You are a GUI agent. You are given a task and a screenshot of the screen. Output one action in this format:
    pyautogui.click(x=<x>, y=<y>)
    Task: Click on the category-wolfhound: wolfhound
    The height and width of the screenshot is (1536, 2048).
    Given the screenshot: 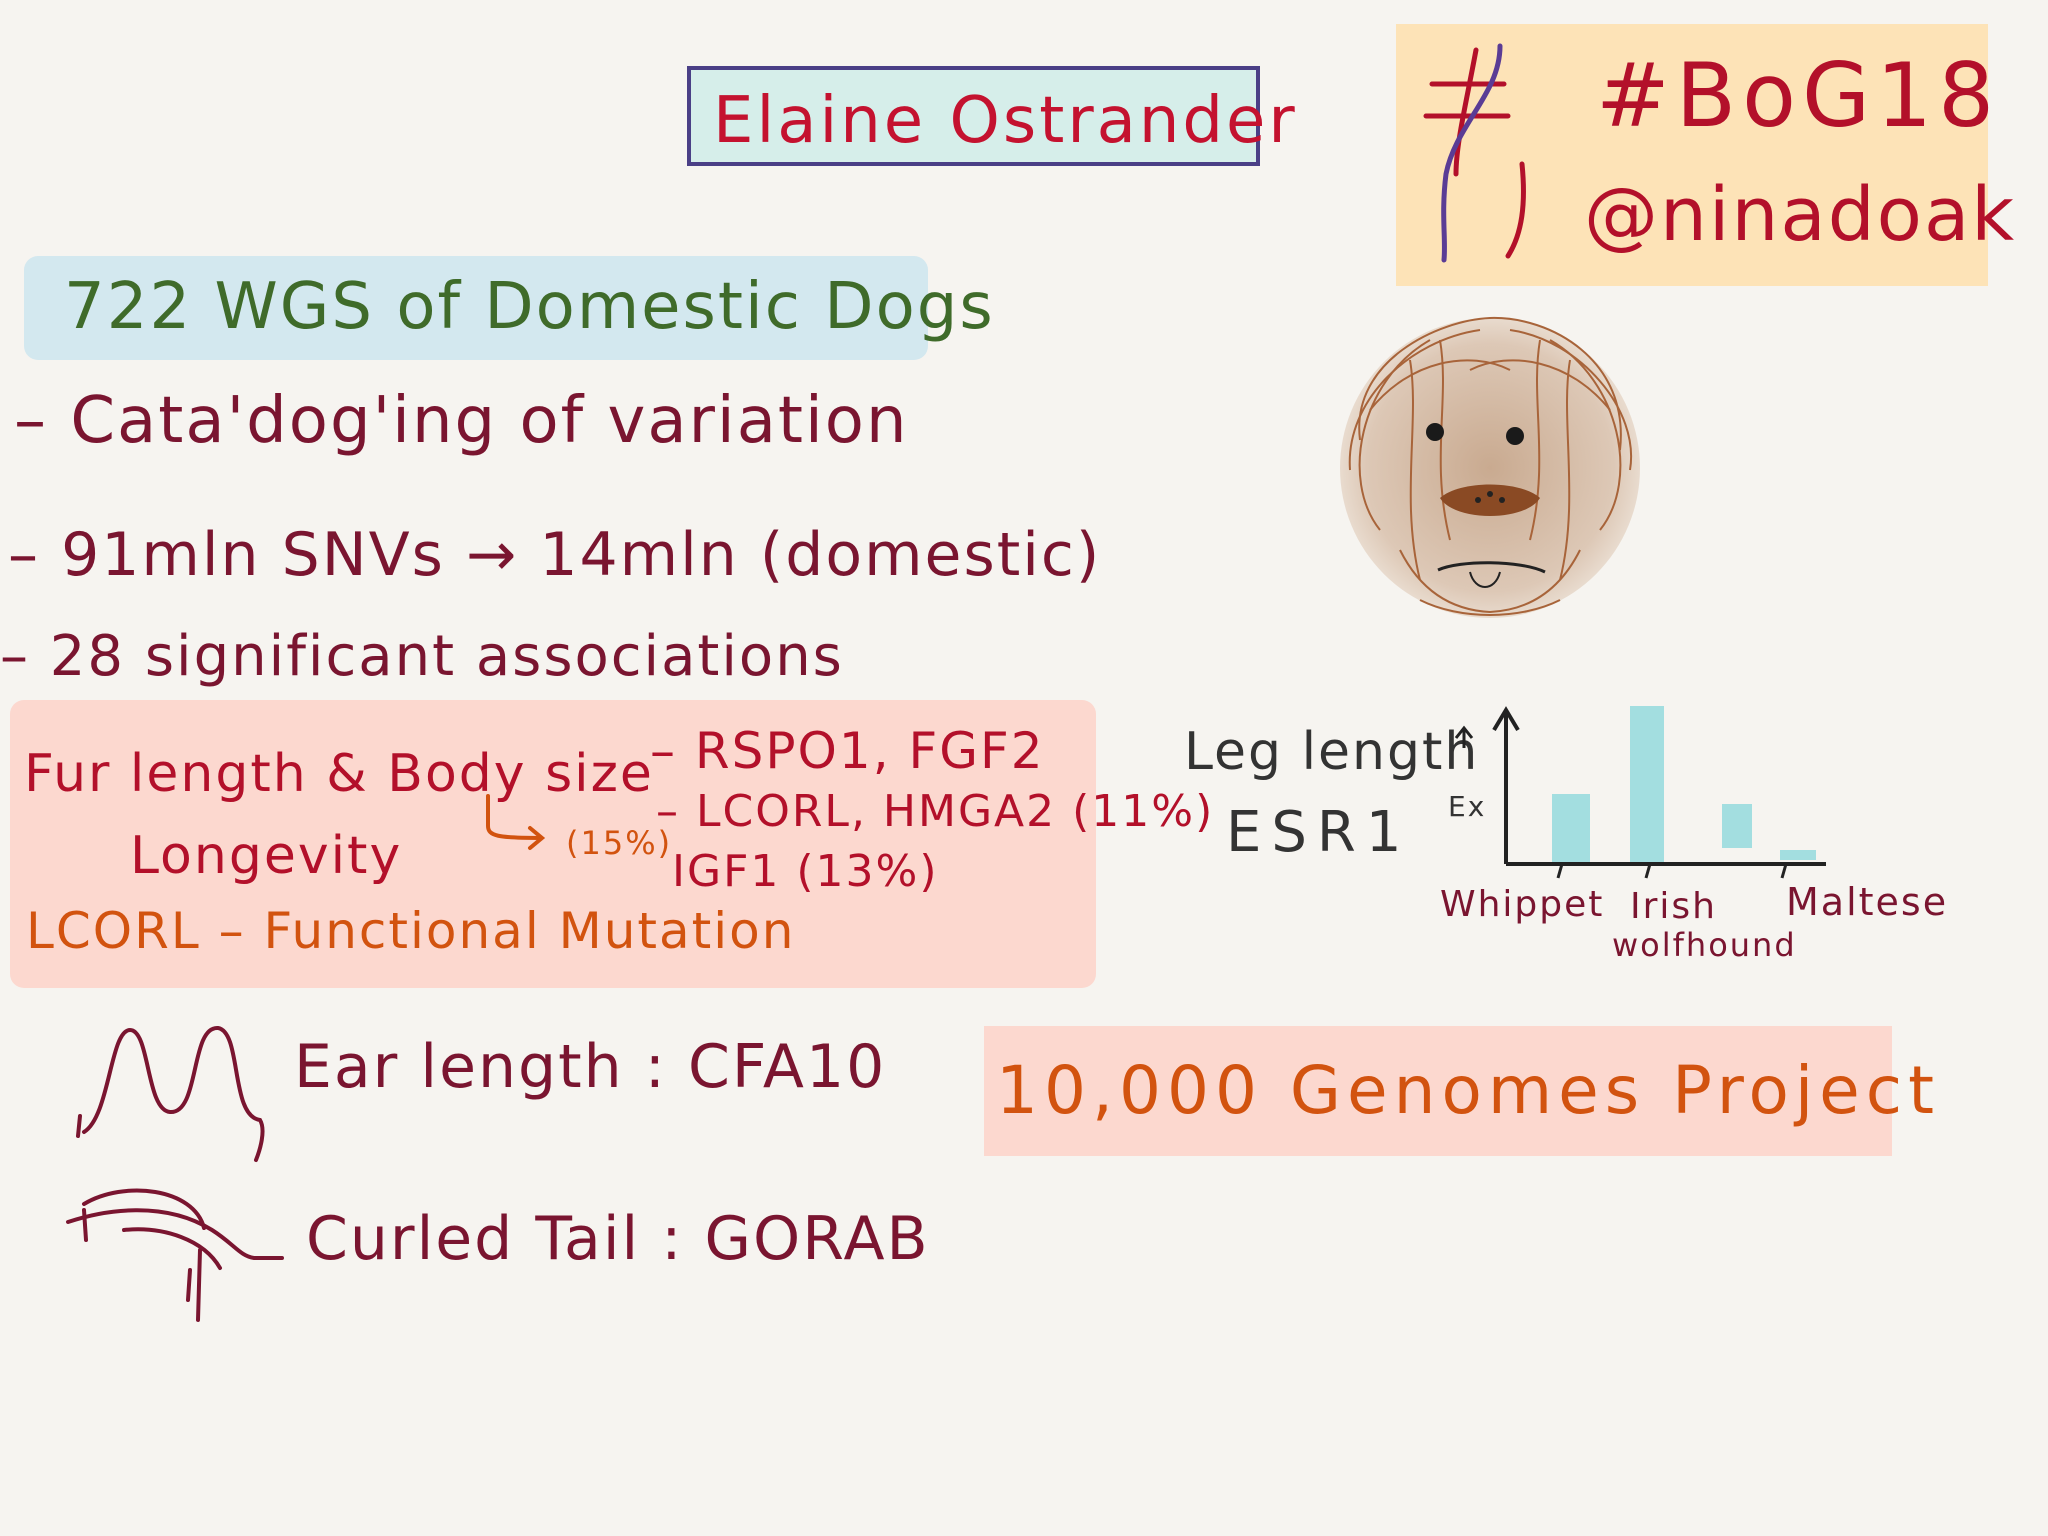 What is the action you would take?
    pyautogui.click(x=1704, y=945)
    